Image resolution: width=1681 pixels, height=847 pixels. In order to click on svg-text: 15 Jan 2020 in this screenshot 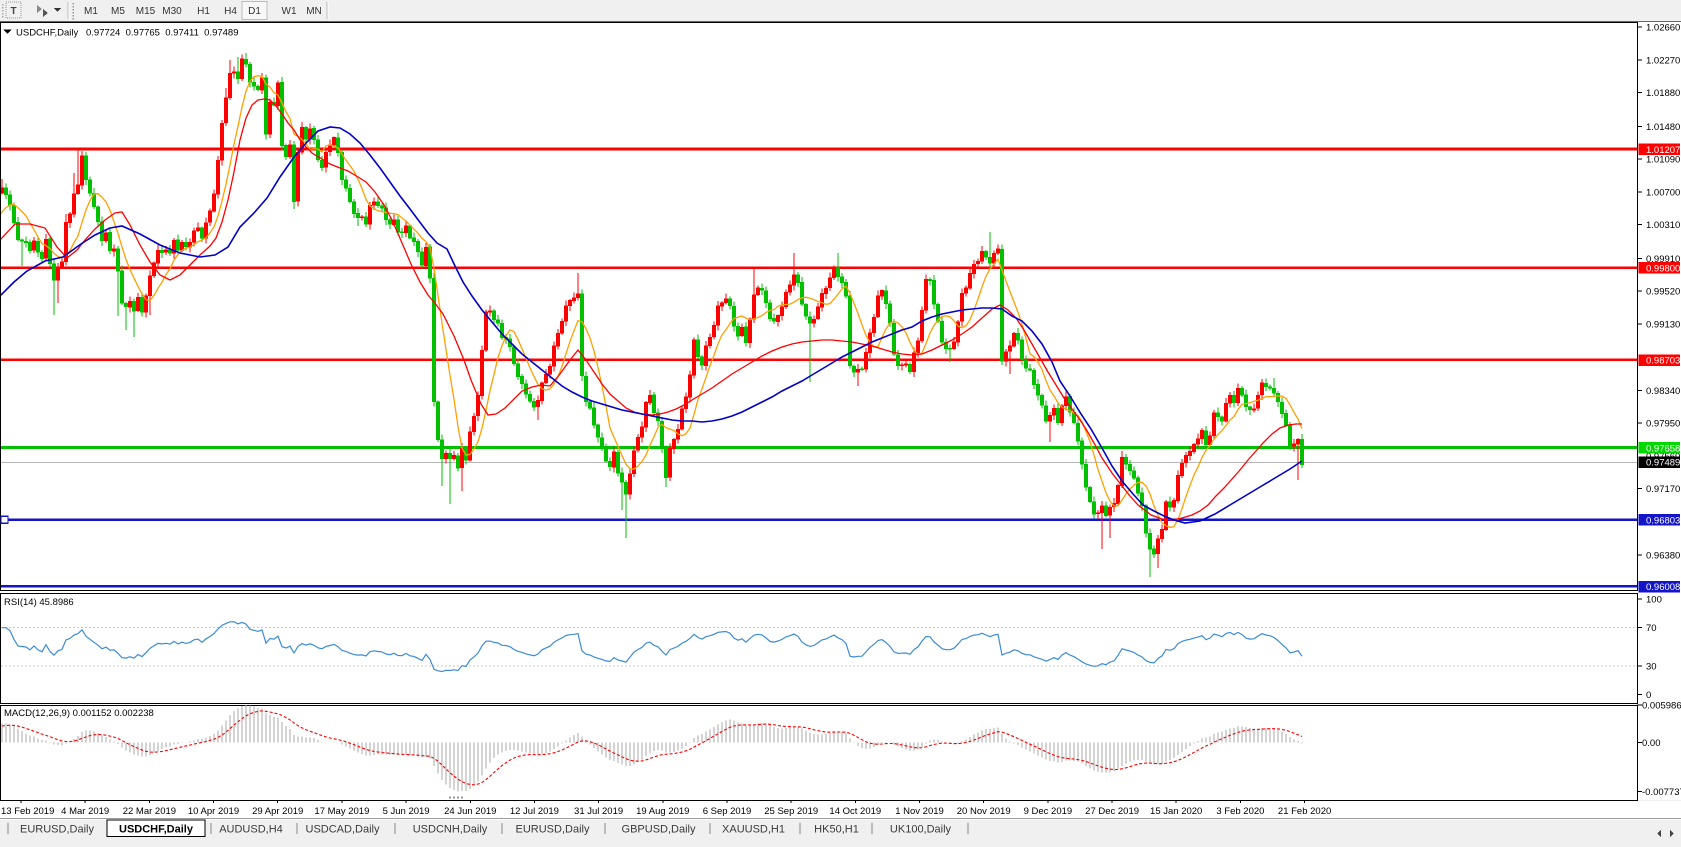, I will do `click(1176, 811)`.